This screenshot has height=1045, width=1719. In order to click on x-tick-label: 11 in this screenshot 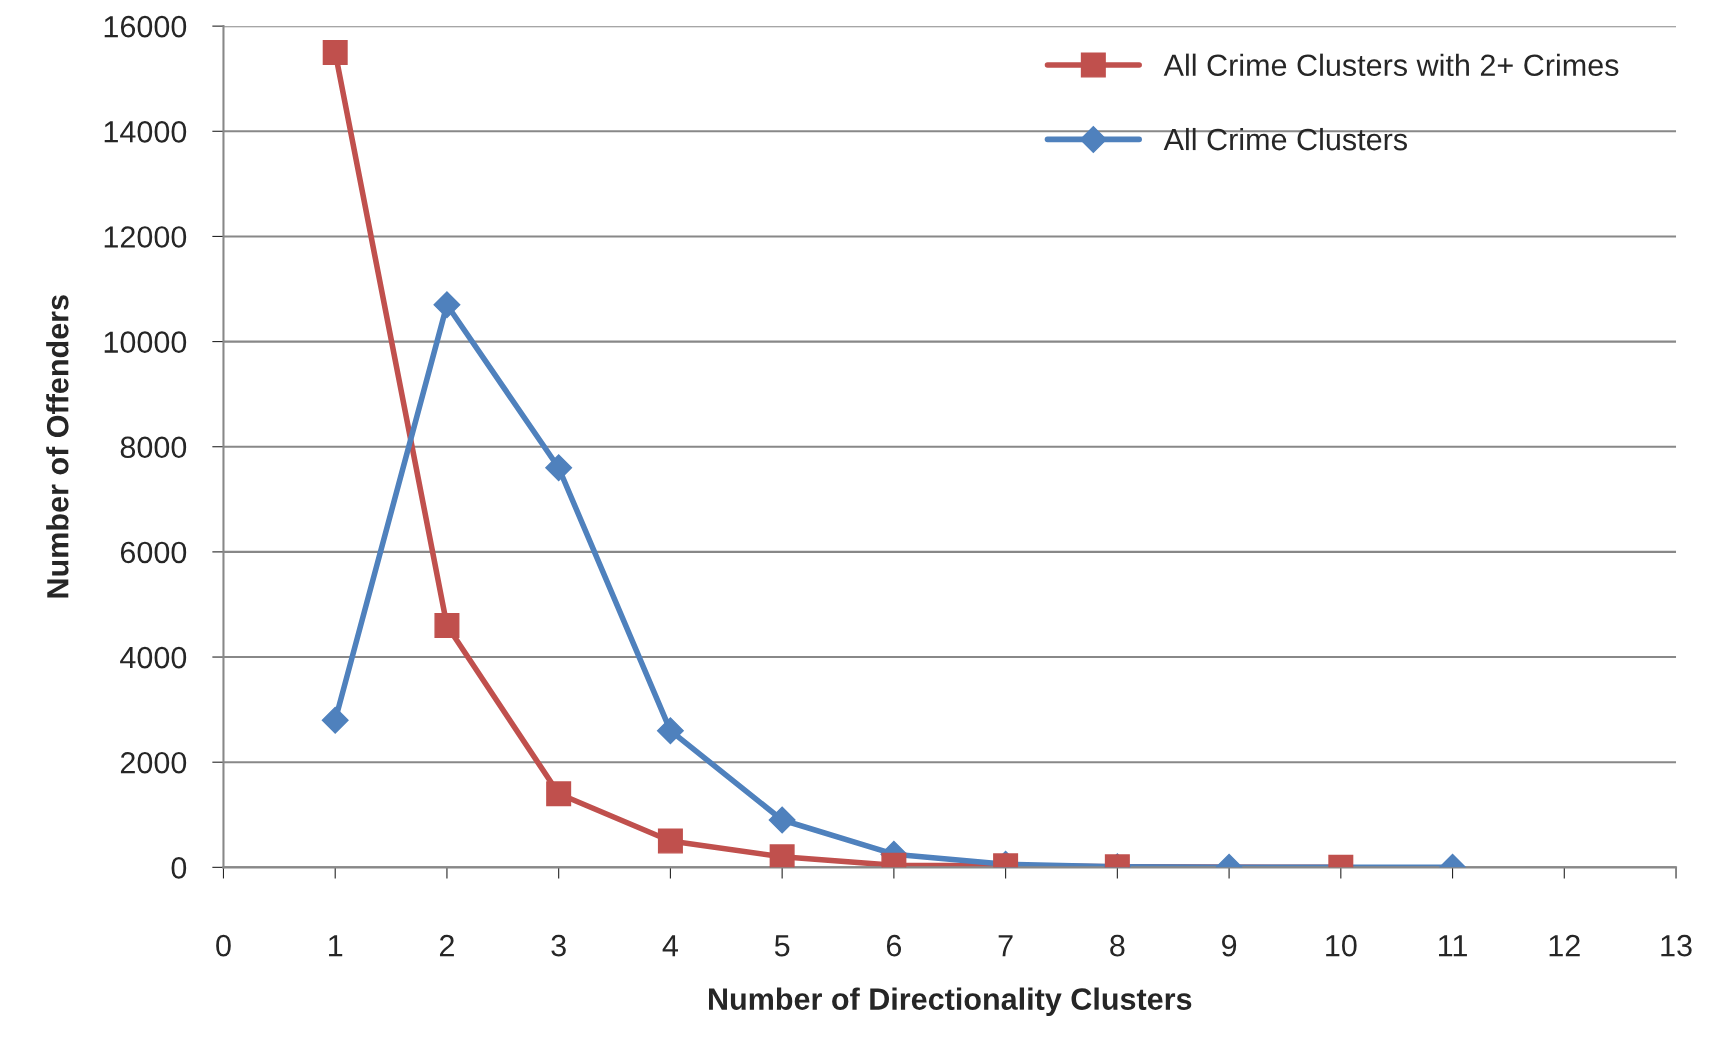, I will do `click(1453, 946)`.